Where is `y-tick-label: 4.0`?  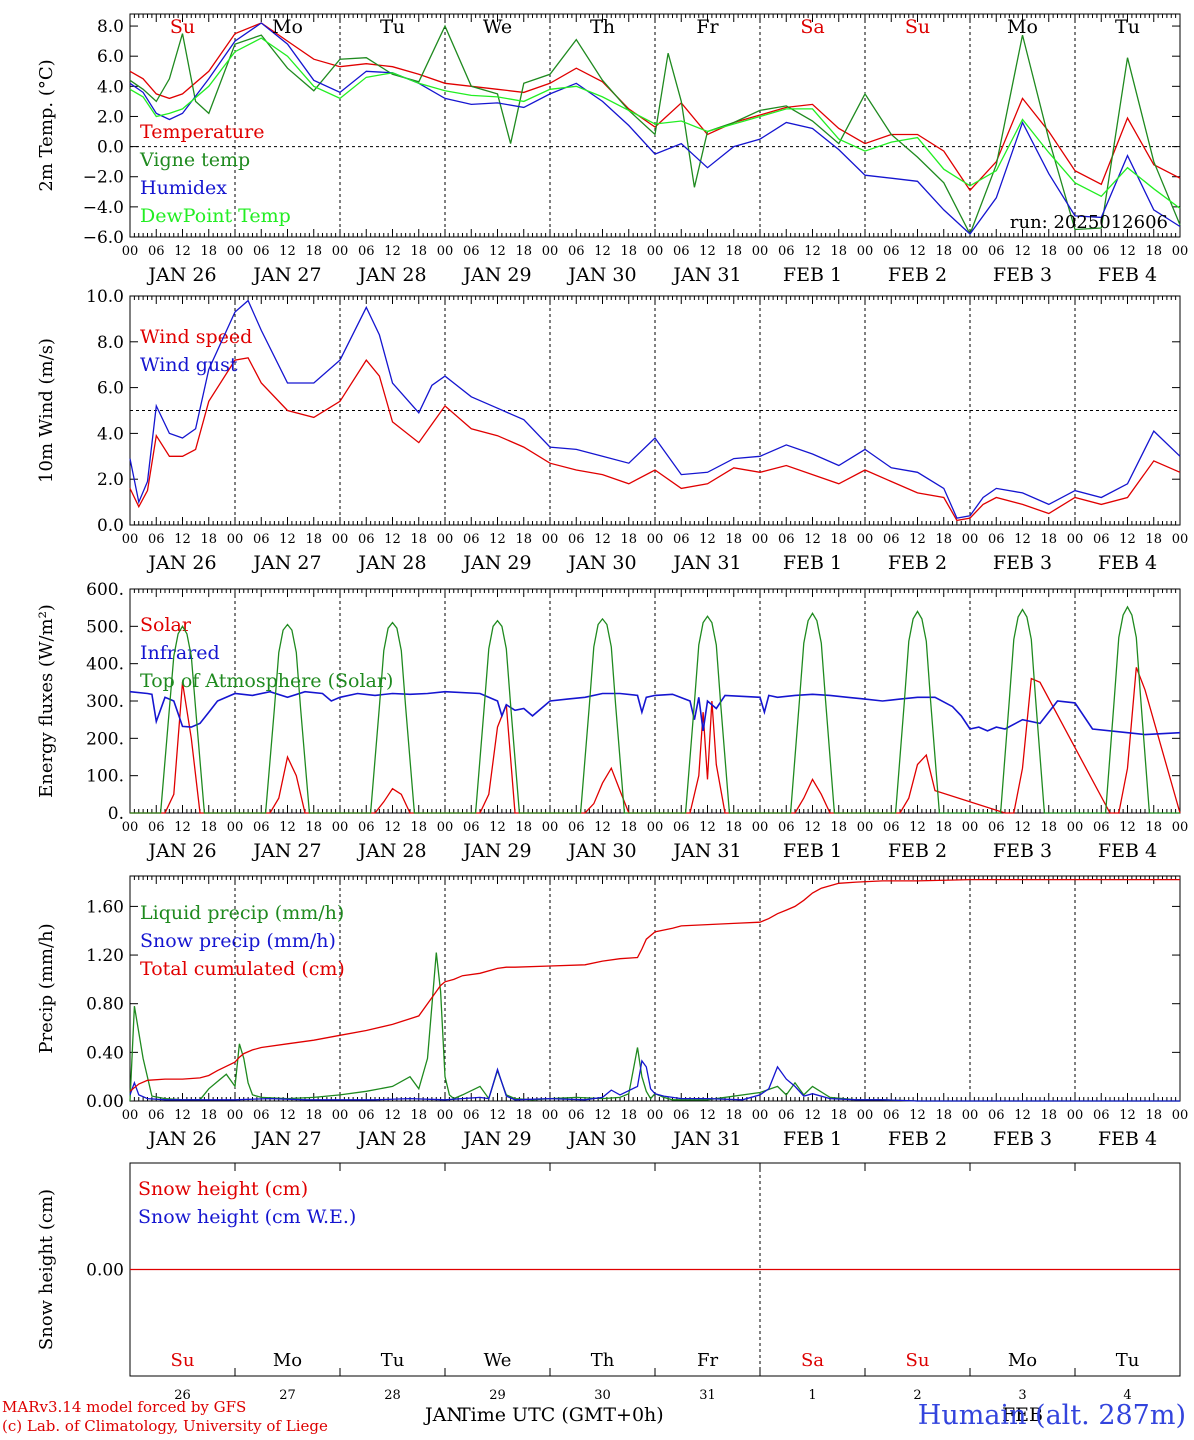
y-tick-label: 4.0 is located at coordinates (110, 87).